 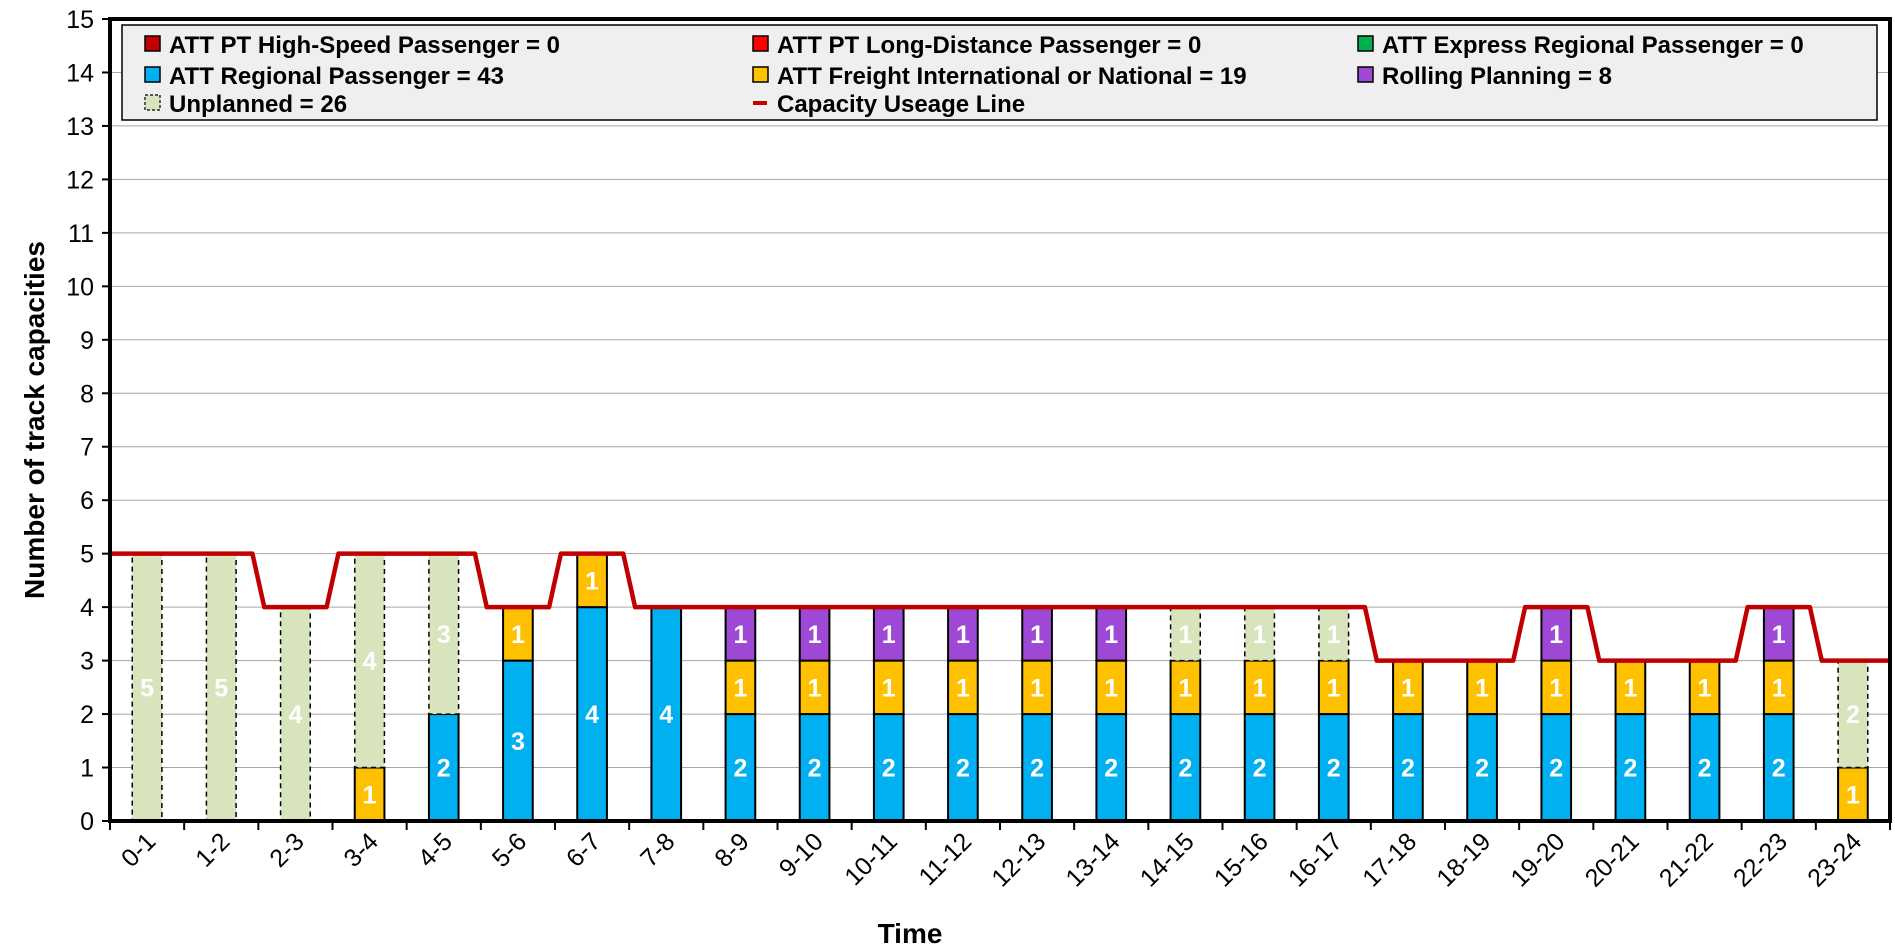 I want to click on bar-value-label: 3, so click(x=444, y=635).